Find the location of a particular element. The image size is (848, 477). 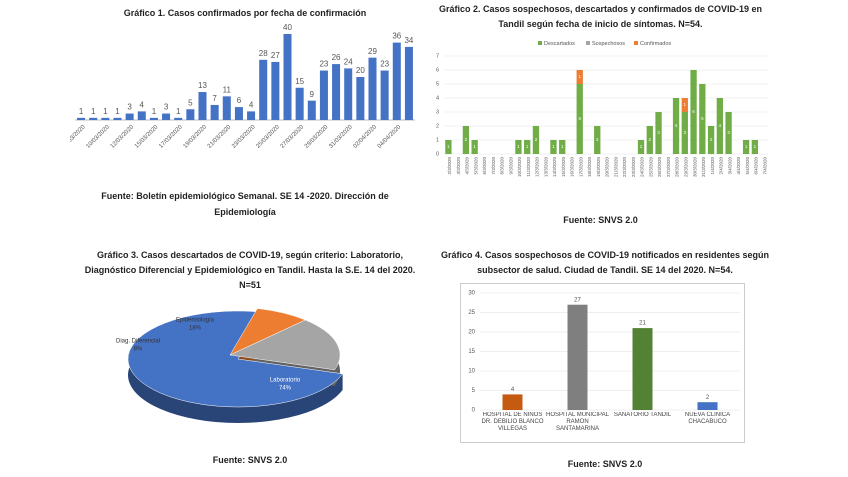

x-tick-label: 14/3/2020 is located at coordinates (554, 167).